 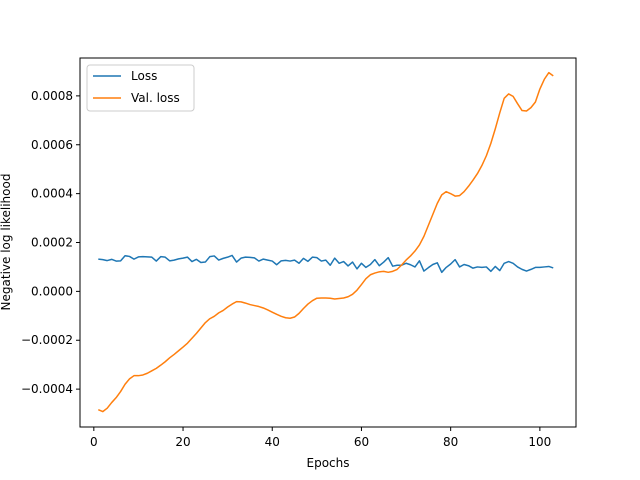 What do you see at coordinates (182, 442) in the screenshot?
I see `x-tick-label: 20` at bounding box center [182, 442].